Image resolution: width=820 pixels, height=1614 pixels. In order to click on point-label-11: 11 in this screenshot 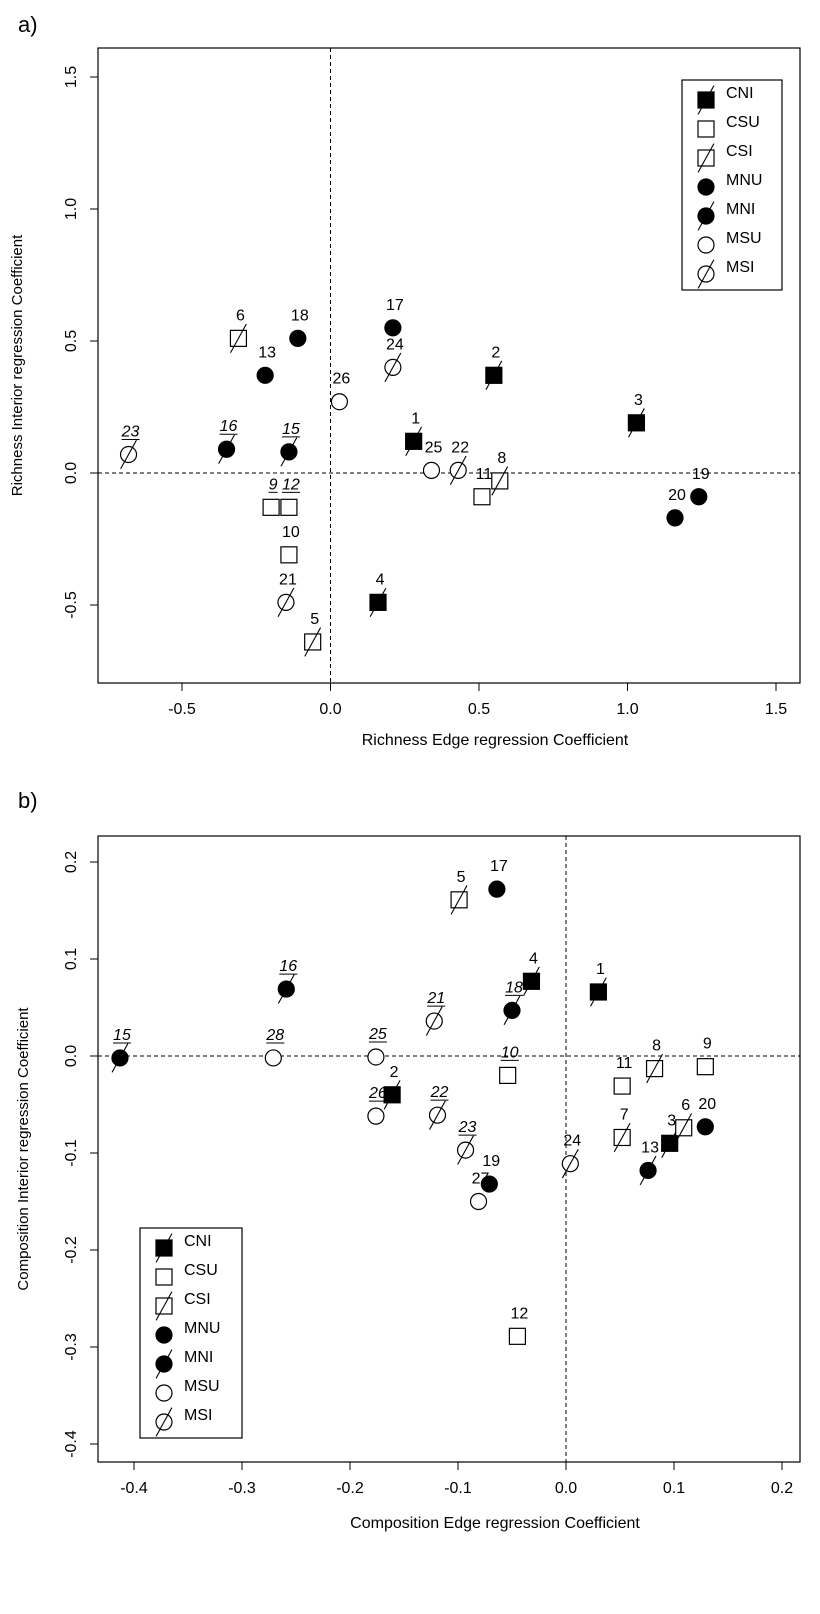, I will do `click(624, 1063)`.